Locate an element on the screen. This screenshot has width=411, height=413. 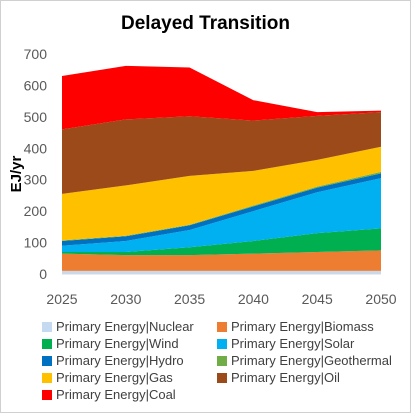
legend-item: Primary Energy|Gas is located at coordinates (107, 377).